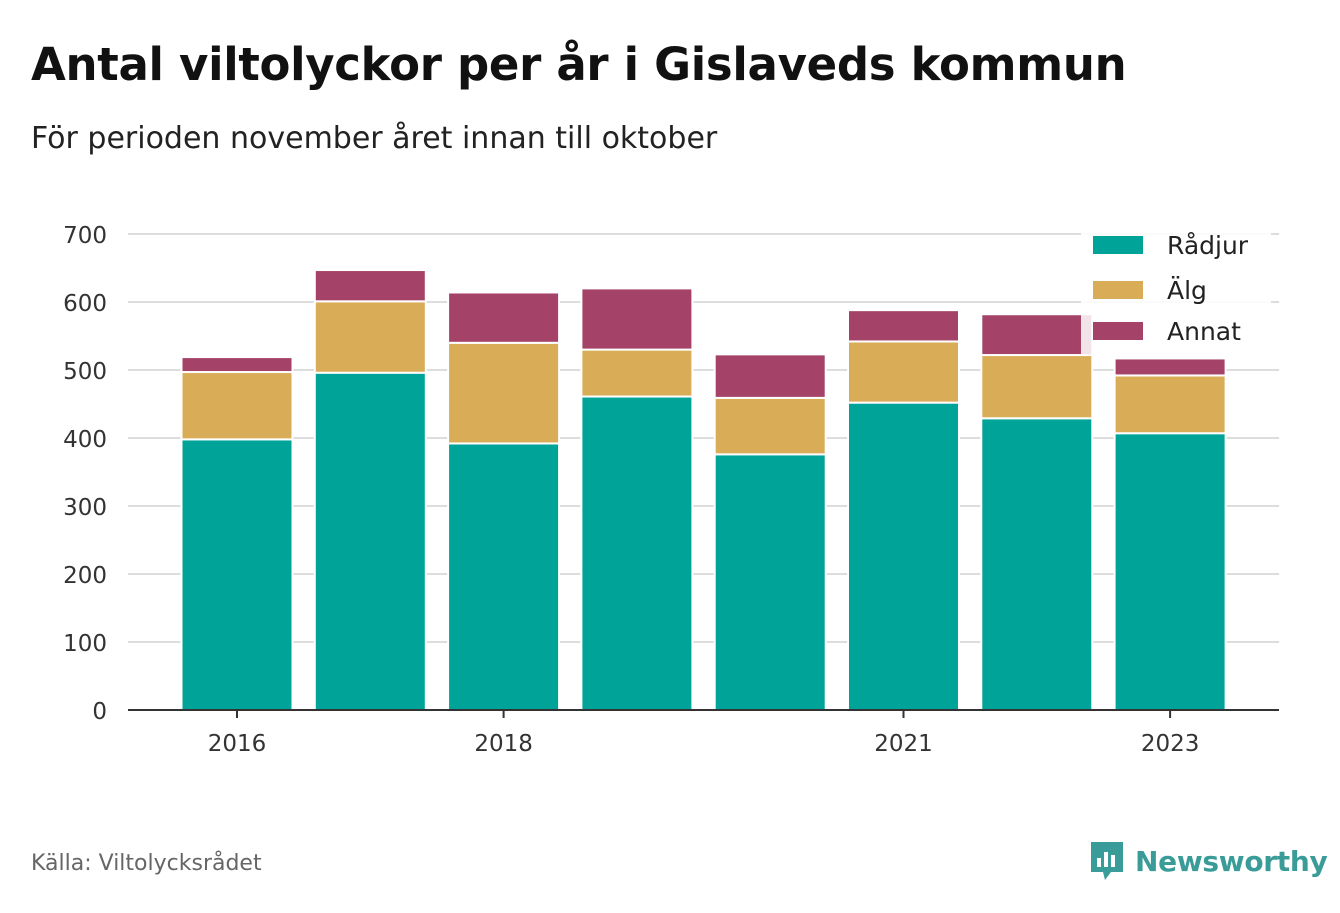  Describe the element at coordinates (903, 372) in the screenshot. I see `bar-Älg-2021` at that location.